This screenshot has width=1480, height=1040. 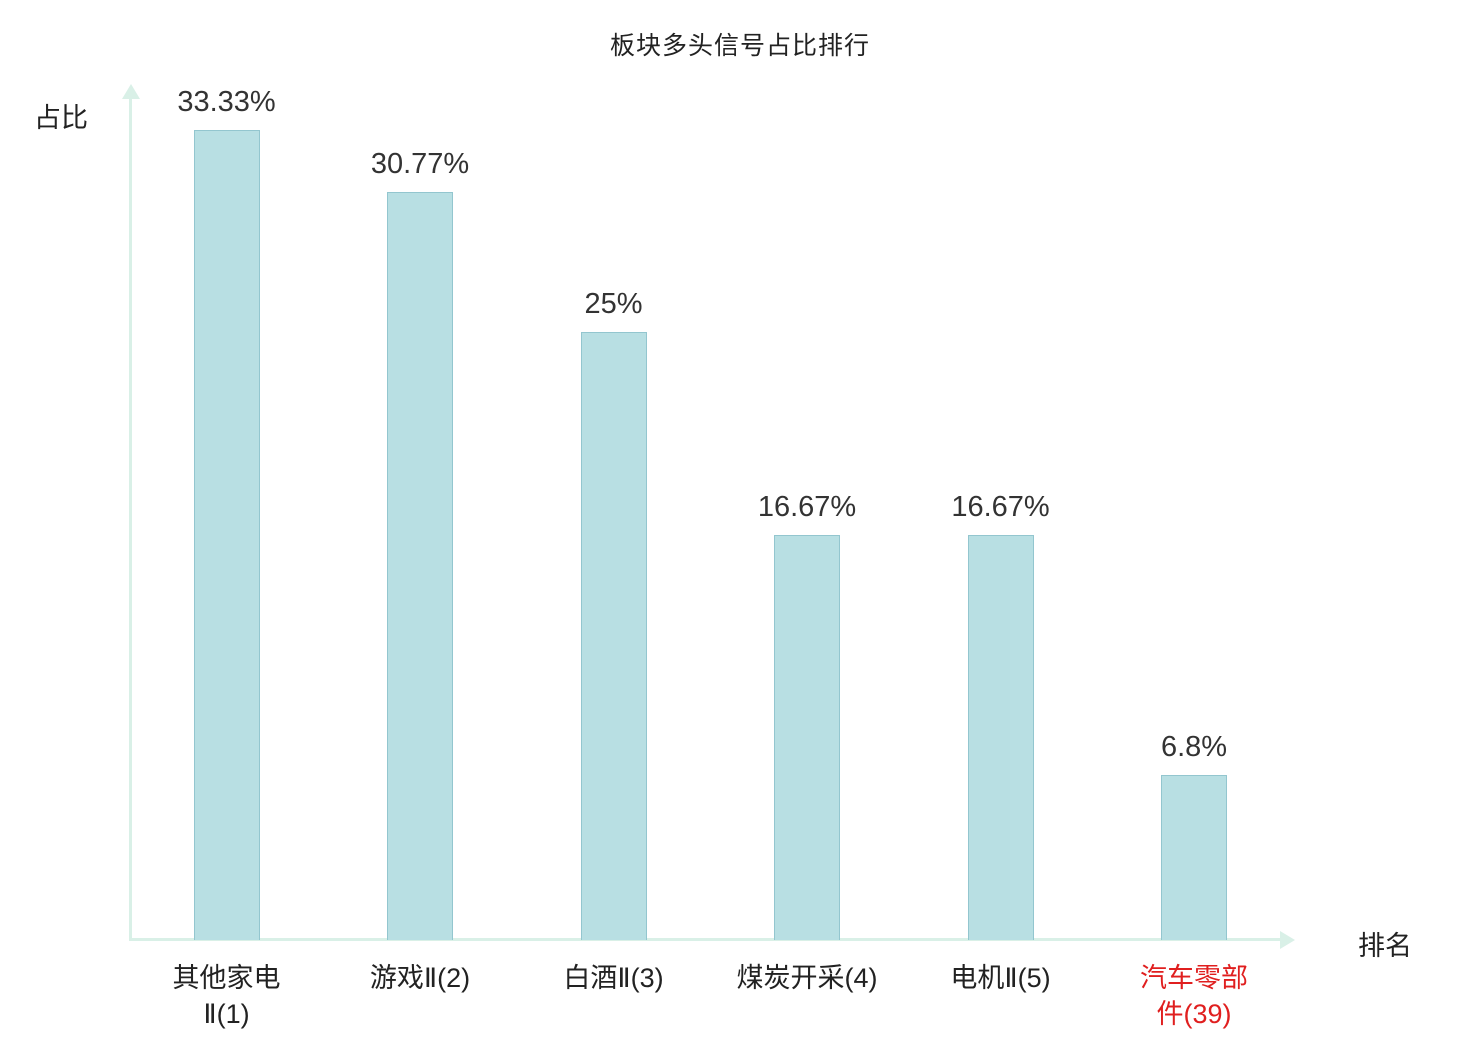 I want to click on category-label-1: 其他家电 Ⅱ(1), so click(x=226, y=996).